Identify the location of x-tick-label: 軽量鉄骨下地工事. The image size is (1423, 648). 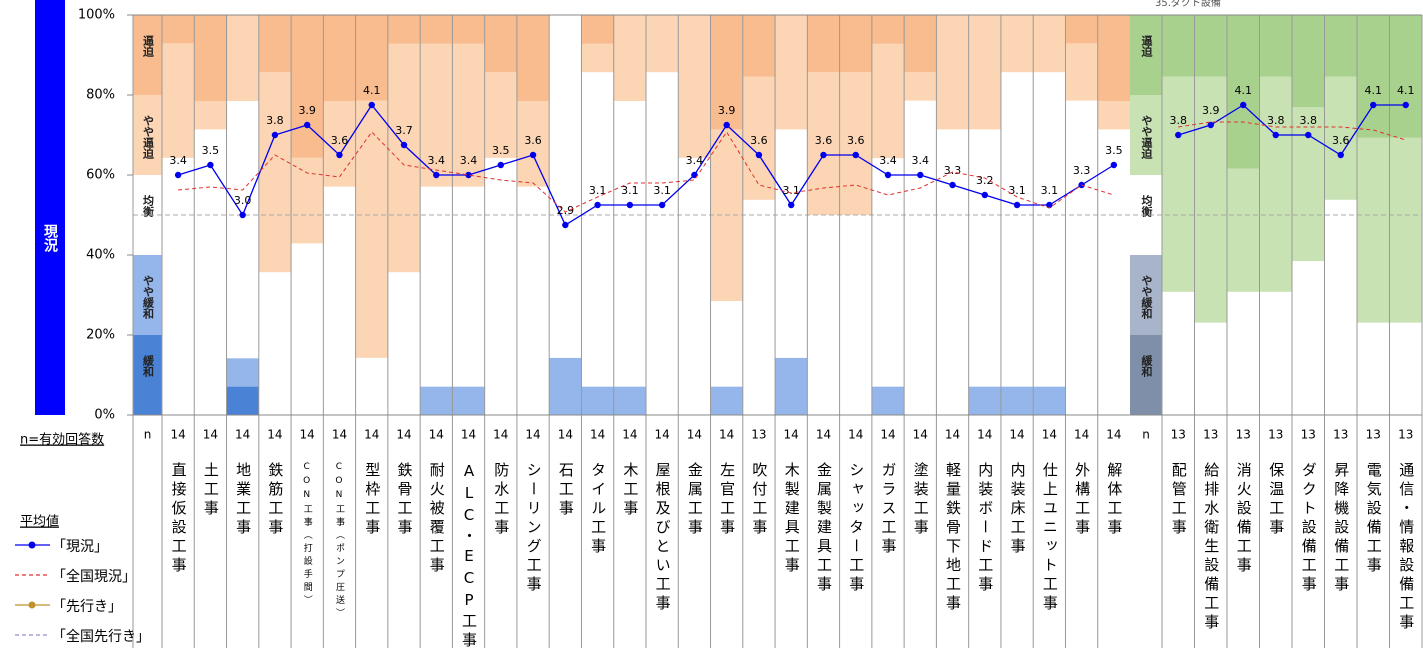
(953, 538).